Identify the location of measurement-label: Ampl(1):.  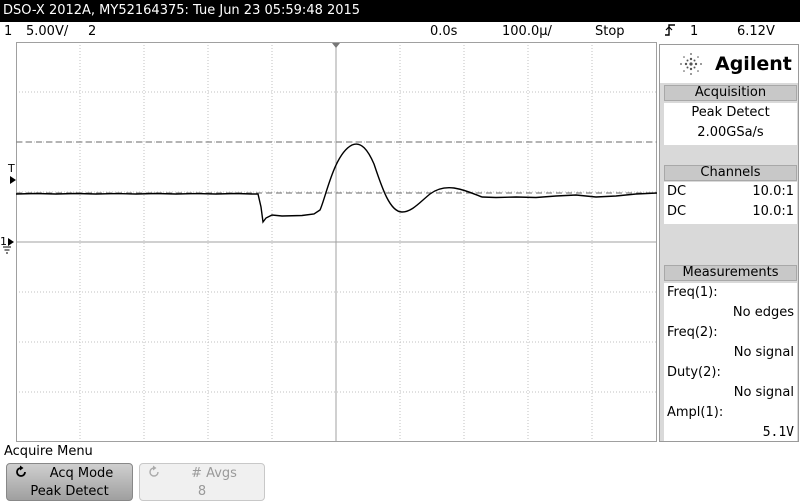
(695, 412).